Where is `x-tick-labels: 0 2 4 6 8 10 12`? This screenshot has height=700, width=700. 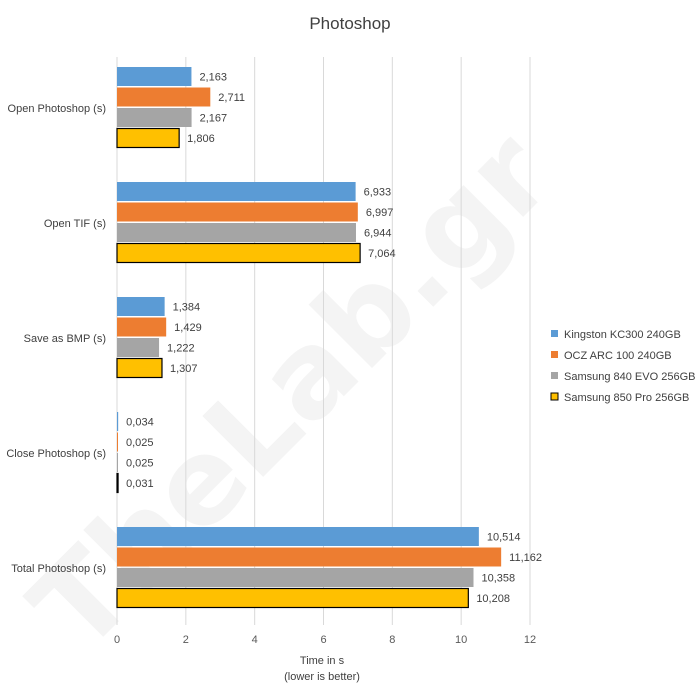 x-tick-labels: 0 2 4 6 8 10 12 is located at coordinates (325, 640).